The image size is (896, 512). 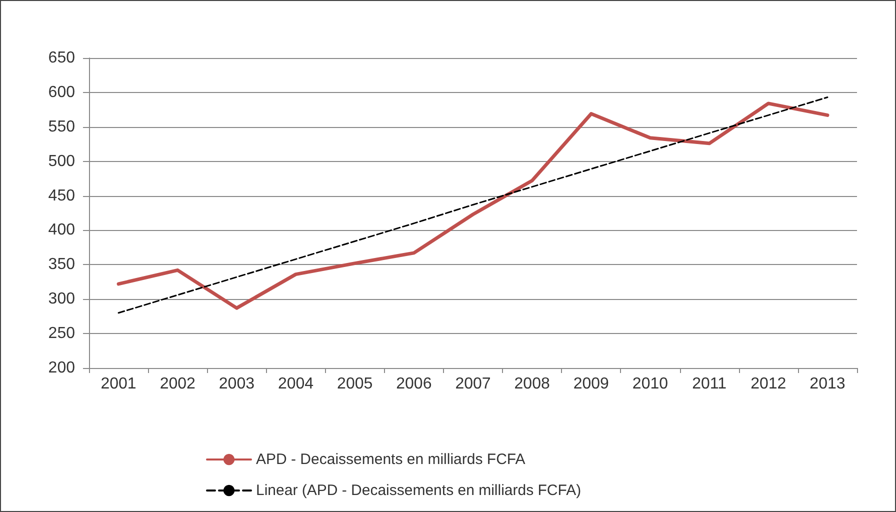 What do you see at coordinates (768, 384) in the screenshot?
I see `x-tick-label: 2012` at bounding box center [768, 384].